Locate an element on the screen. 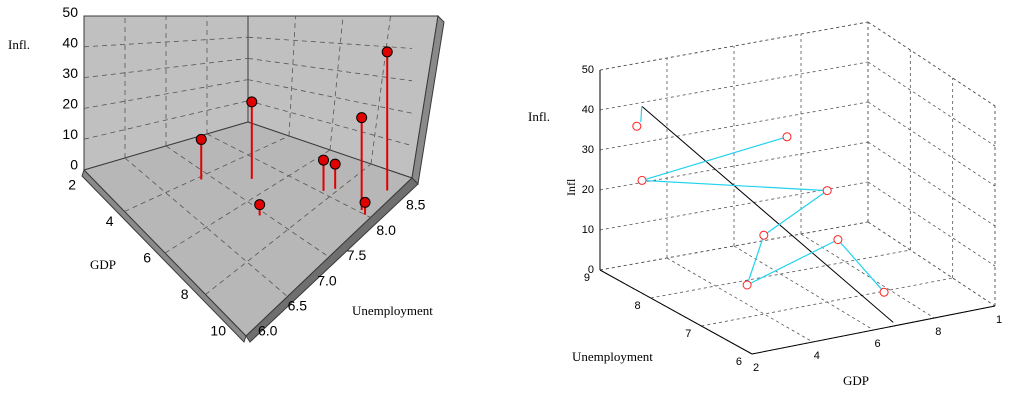 The image size is (1009, 397). left-x-axis-title: GDP is located at coordinates (103, 264).